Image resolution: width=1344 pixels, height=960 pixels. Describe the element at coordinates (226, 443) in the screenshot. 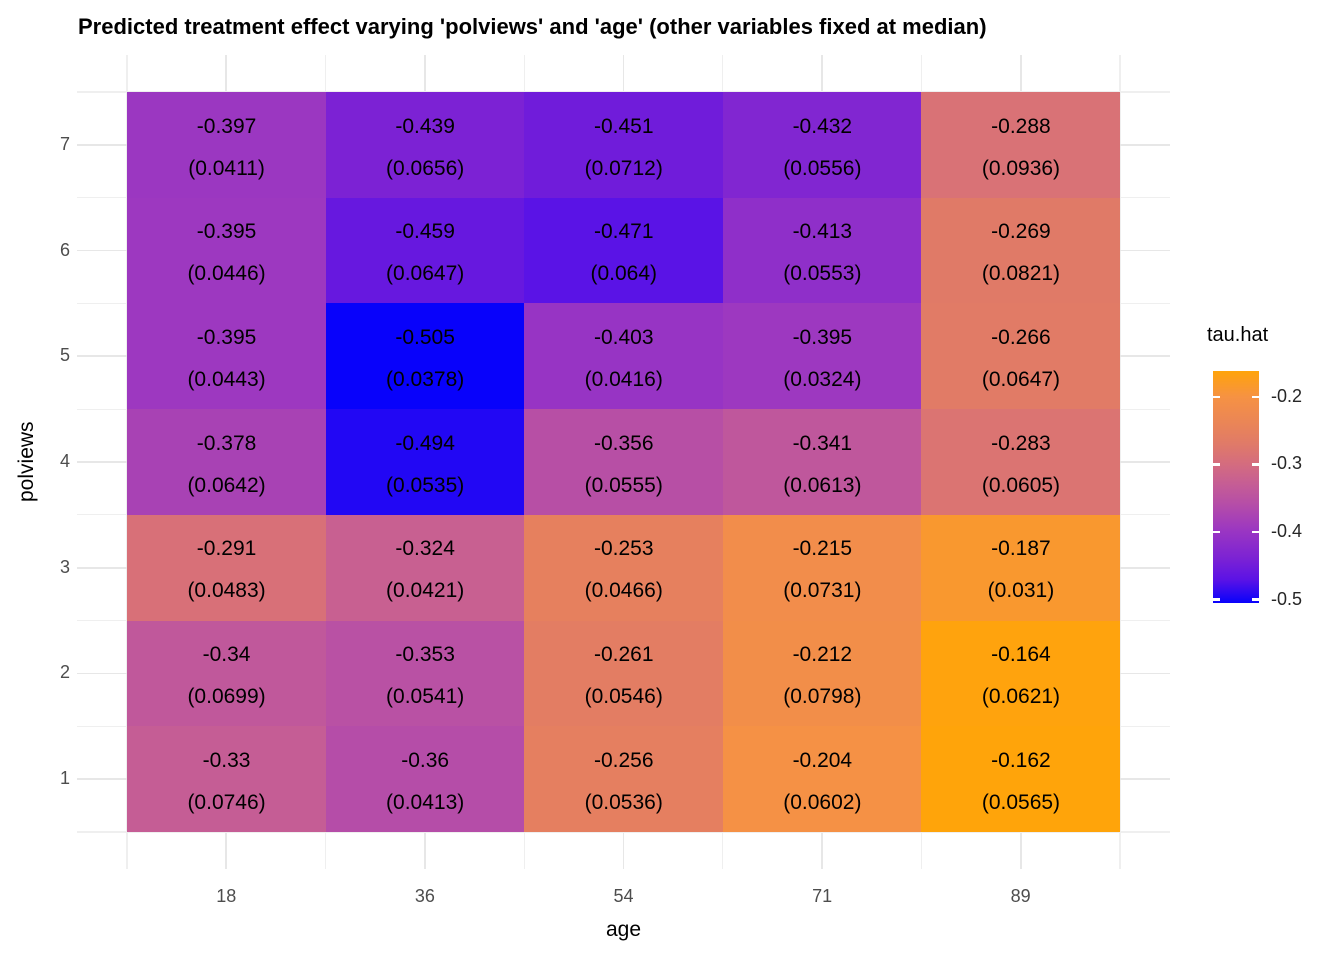

I see `cell-tau-value: -0.378` at that location.